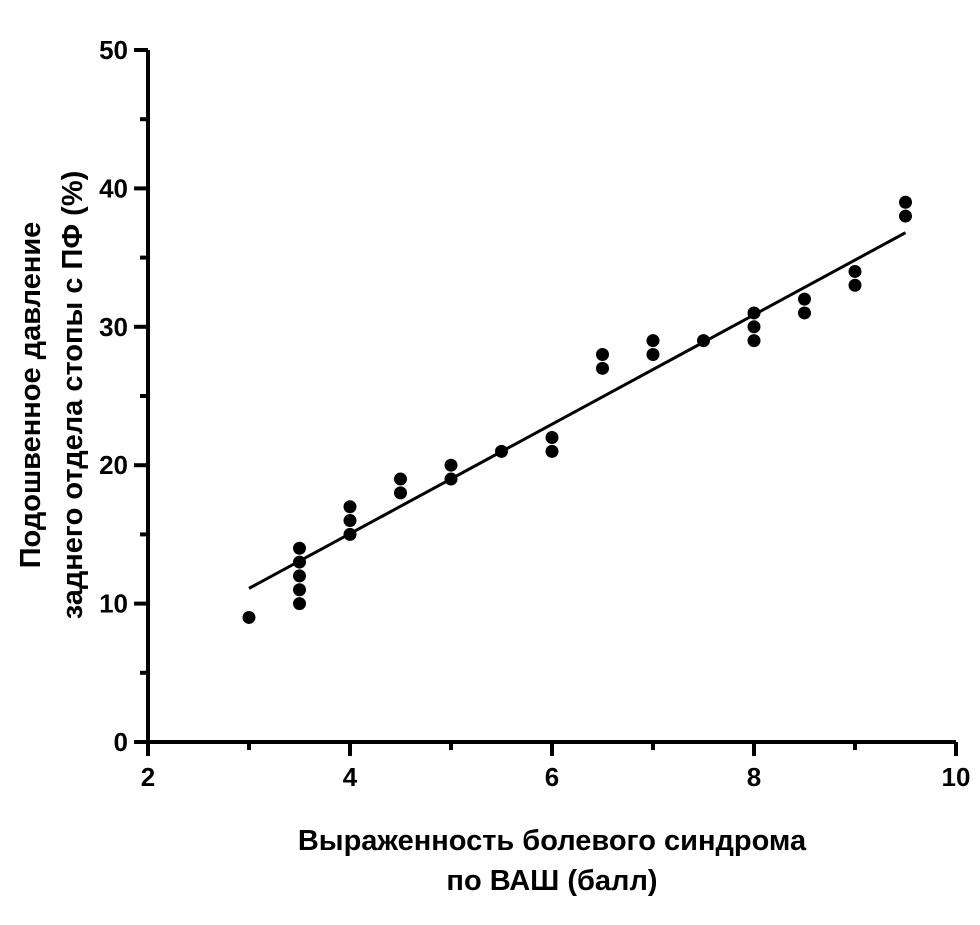 The width and height of the screenshot is (980, 925). Describe the element at coordinates (73, 395) in the screenshot. I see `y-axis-title-line-2: заднего отдела стопы с ПФ (%)` at that location.